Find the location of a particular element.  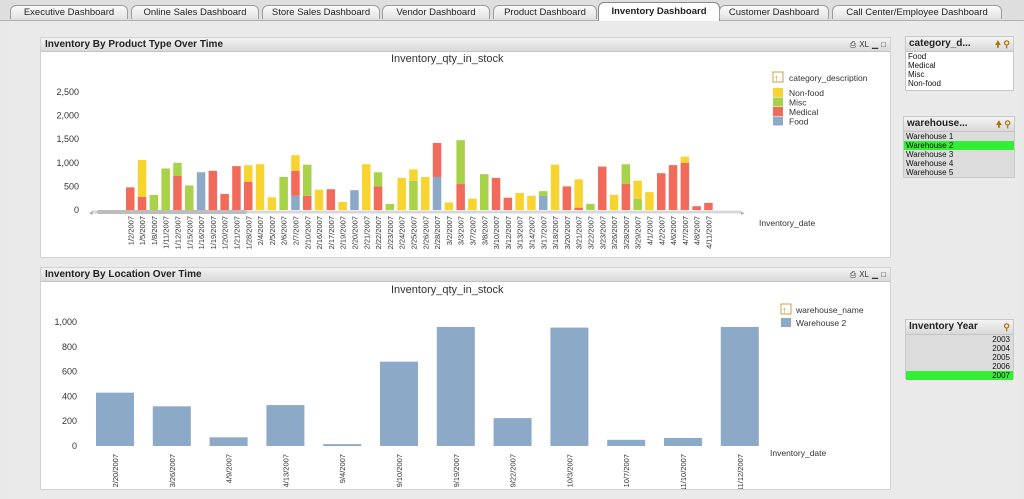

listbox-item: Warehouse 5 is located at coordinates (959, 172).